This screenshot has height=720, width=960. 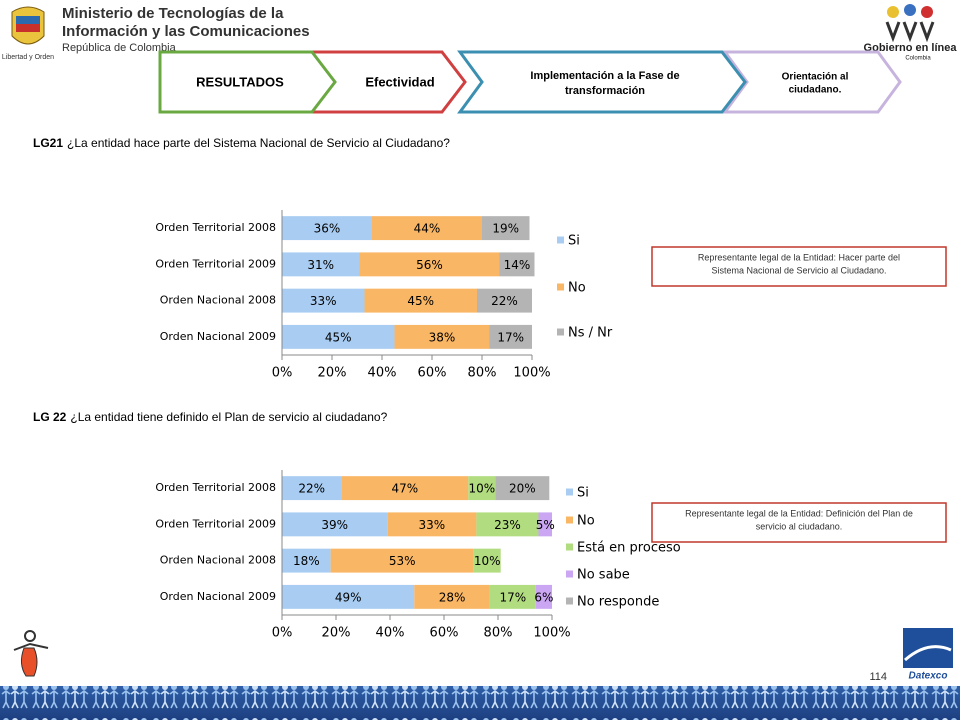 What do you see at coordinates (815, 77) in the screenshot?
I see `tab-label: Orientación al` at bounding box center [815, 77].